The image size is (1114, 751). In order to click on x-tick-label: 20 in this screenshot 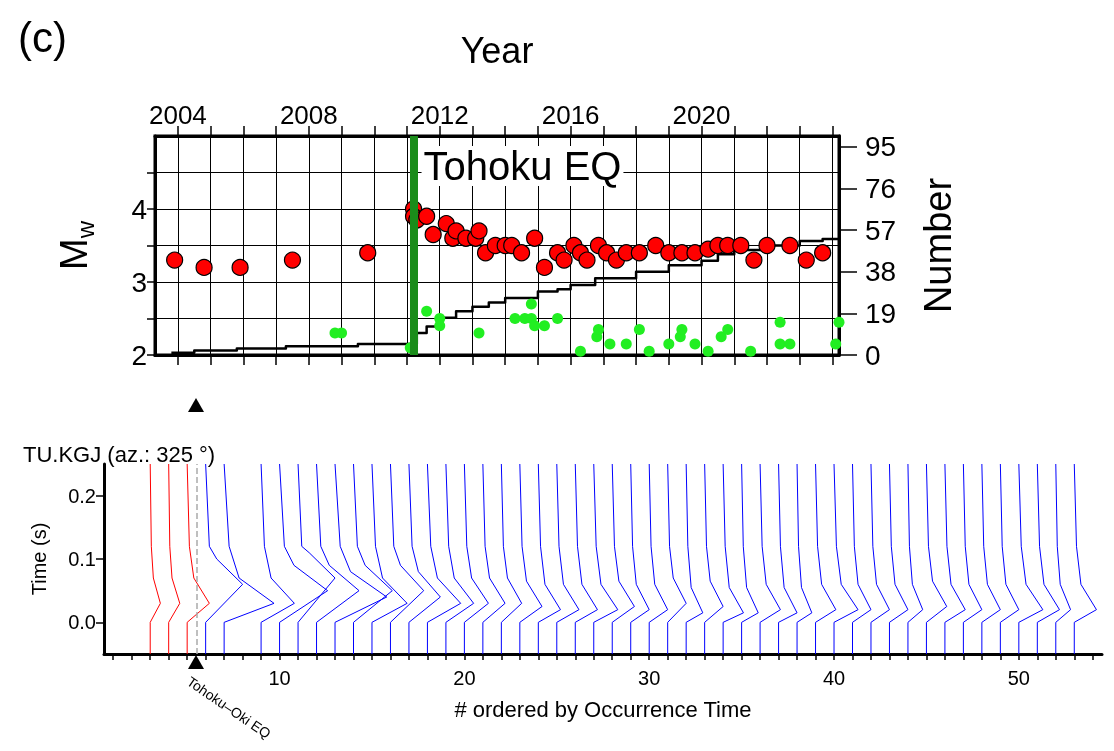, I will do `click(464, 678)`.